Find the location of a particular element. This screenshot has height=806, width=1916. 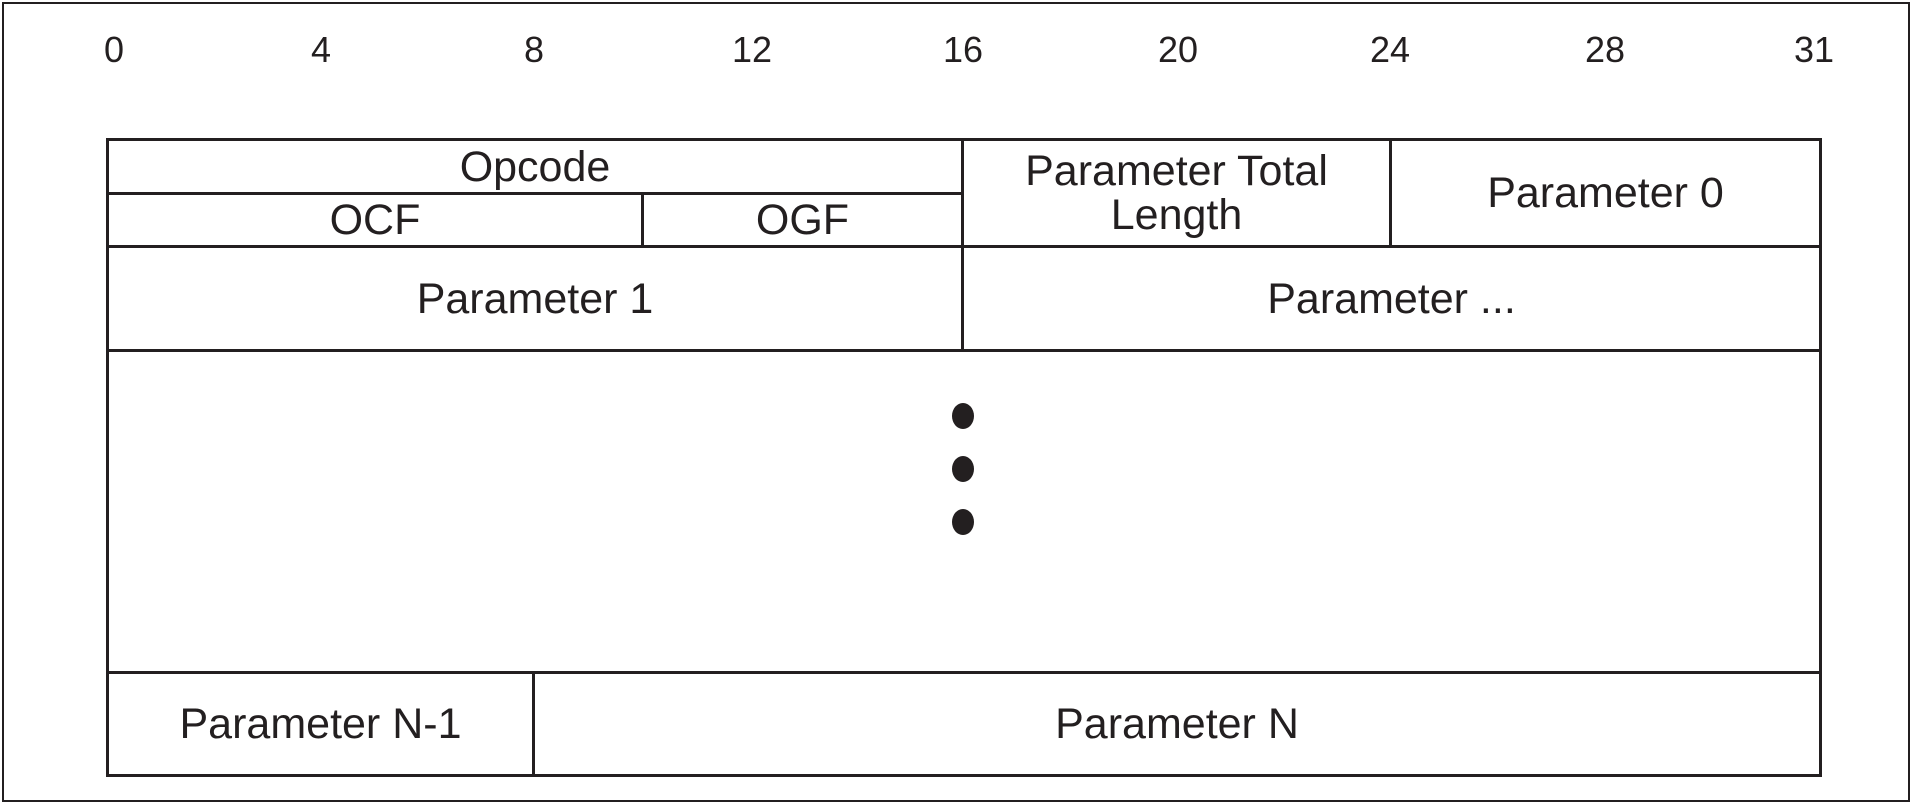

opcode-divider is located at coordinates (535, 193).